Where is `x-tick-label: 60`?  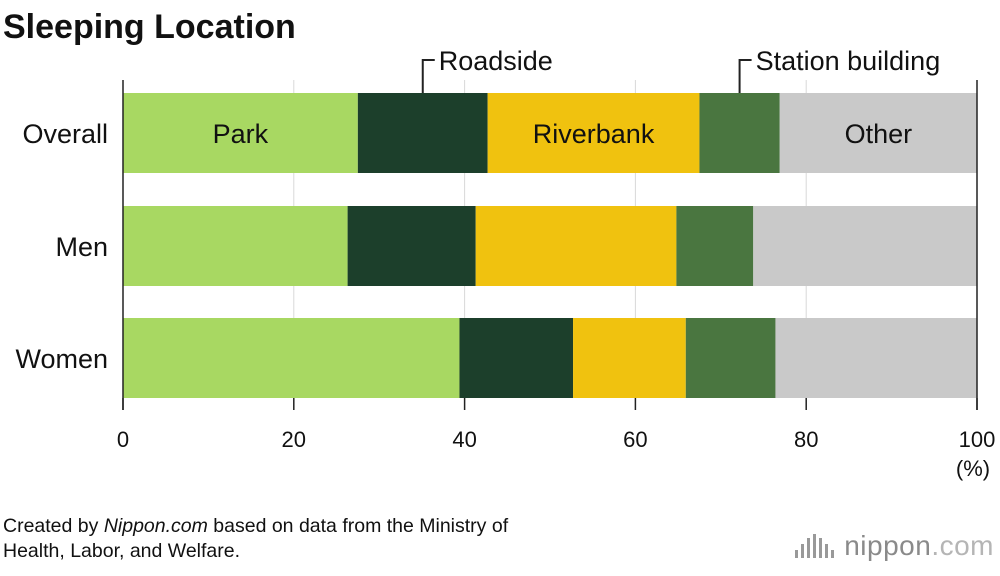 x-tick-label: 60 is located at coordinates (635, 439).